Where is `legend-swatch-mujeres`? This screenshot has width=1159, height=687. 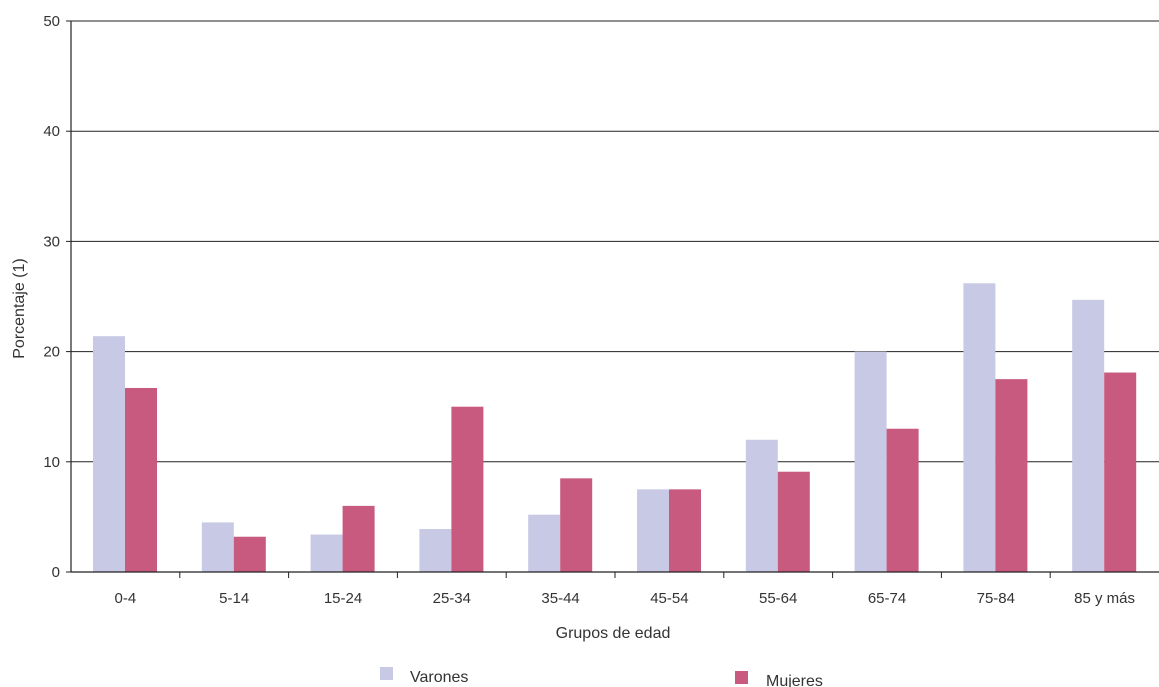
legend-swatch-mujeres is located at coordinates (741, 677).